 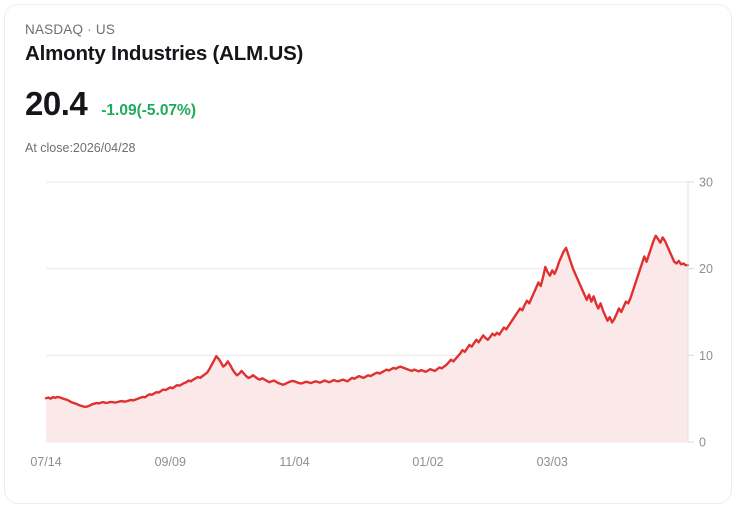 What do you see at coordinates (80, 148) in the screenshot?
I see `at-close-timestamp: At close:2026/04/28` at bounding box center [80, 148].